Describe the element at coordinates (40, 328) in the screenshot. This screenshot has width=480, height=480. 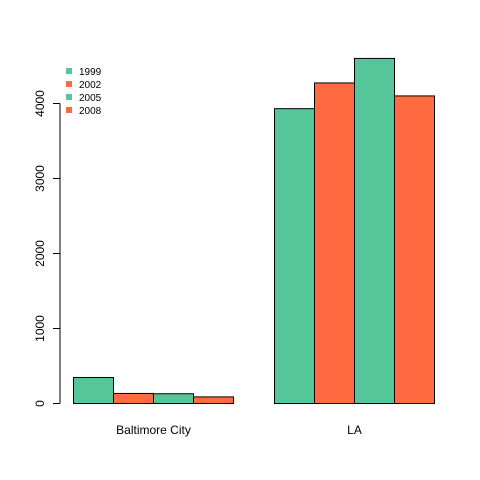
I see `y-tick-label: 1000` at that location.